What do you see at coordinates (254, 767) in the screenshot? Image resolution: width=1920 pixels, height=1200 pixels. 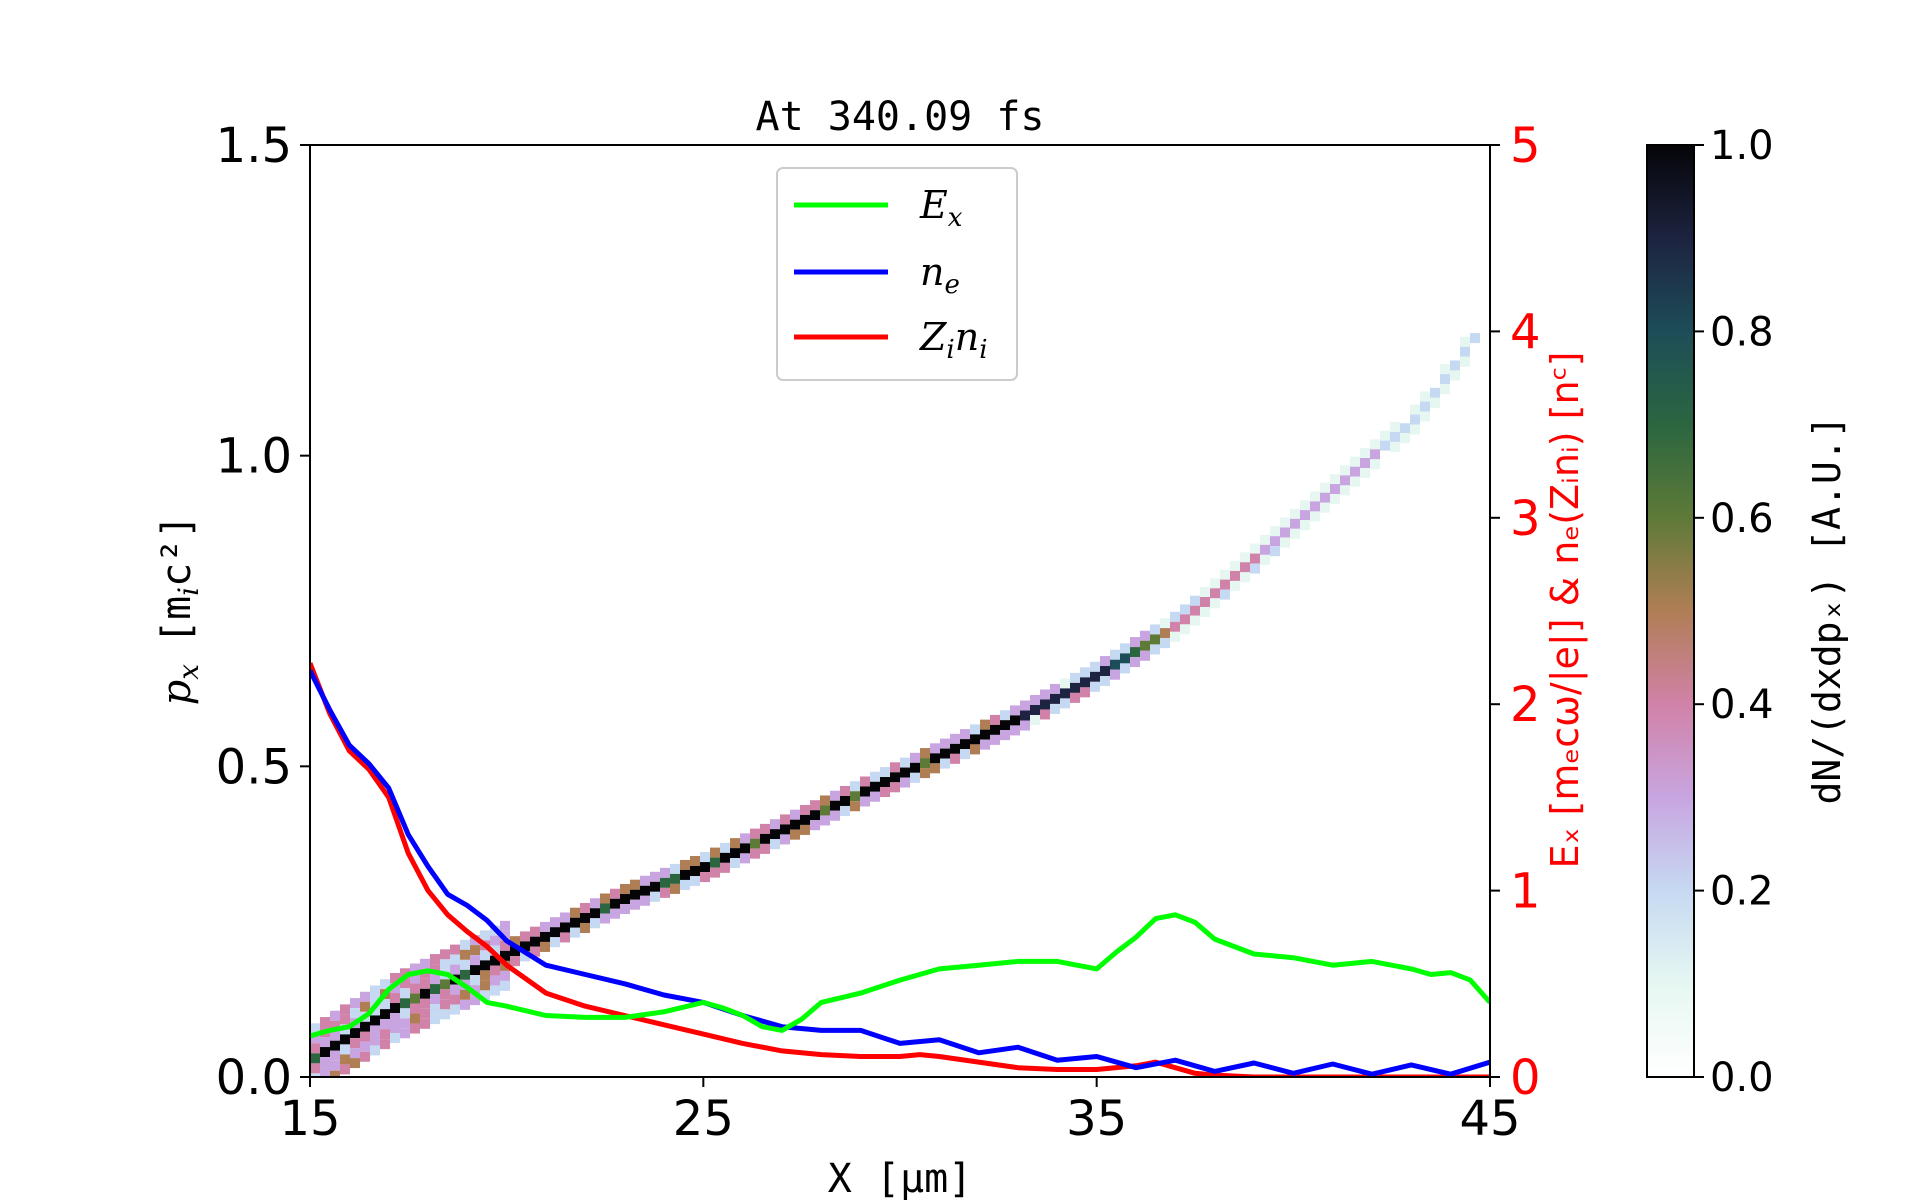 I see `y-left-tick-label: 0.5` at bounding box center [254, 767].